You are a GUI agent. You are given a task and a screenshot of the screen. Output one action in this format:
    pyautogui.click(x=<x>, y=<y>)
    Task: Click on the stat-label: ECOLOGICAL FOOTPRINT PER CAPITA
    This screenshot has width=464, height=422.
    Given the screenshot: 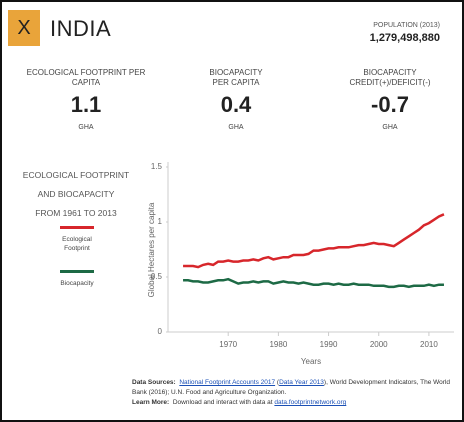 What is the action you would take?
    pyautogui.click(x=86, y=77)
    